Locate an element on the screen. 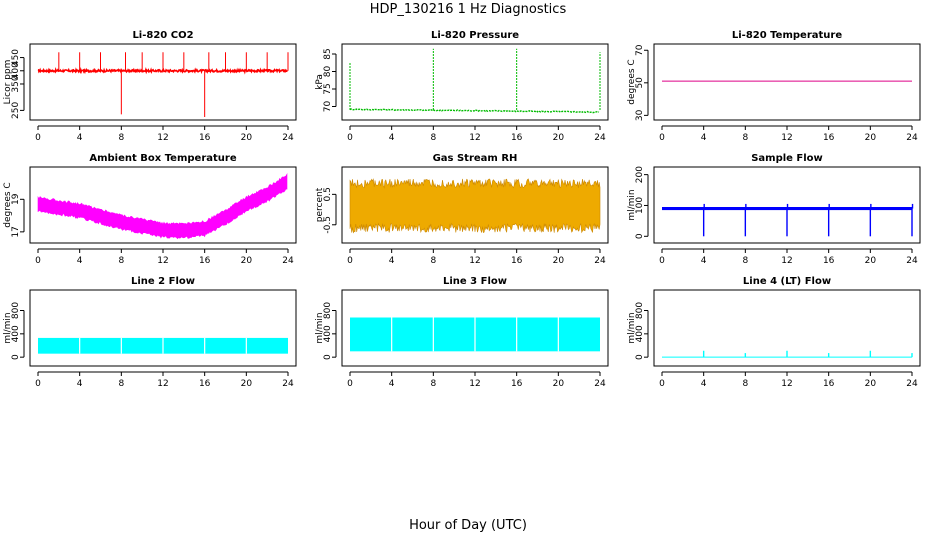 This screenshot has height=540, width=936. panel-title: Line 3 Flow is located at coordinates (475, 281).